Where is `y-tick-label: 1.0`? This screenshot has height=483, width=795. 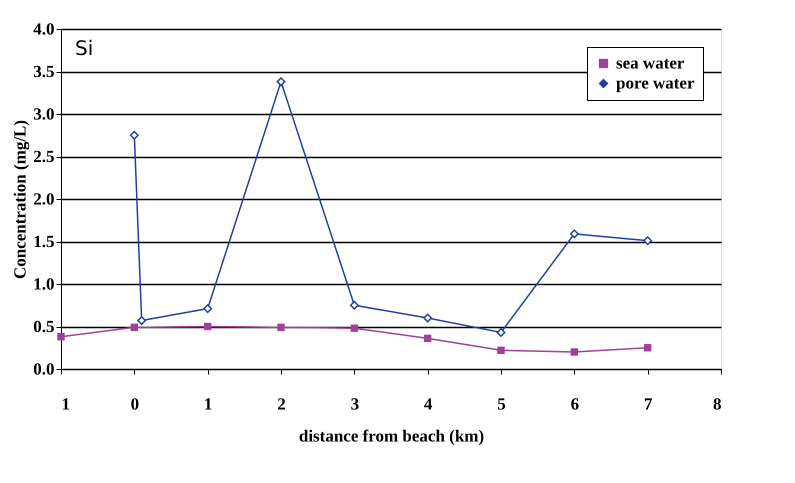
y-tick-label: 1.0 is located at coordinates (43, 284).